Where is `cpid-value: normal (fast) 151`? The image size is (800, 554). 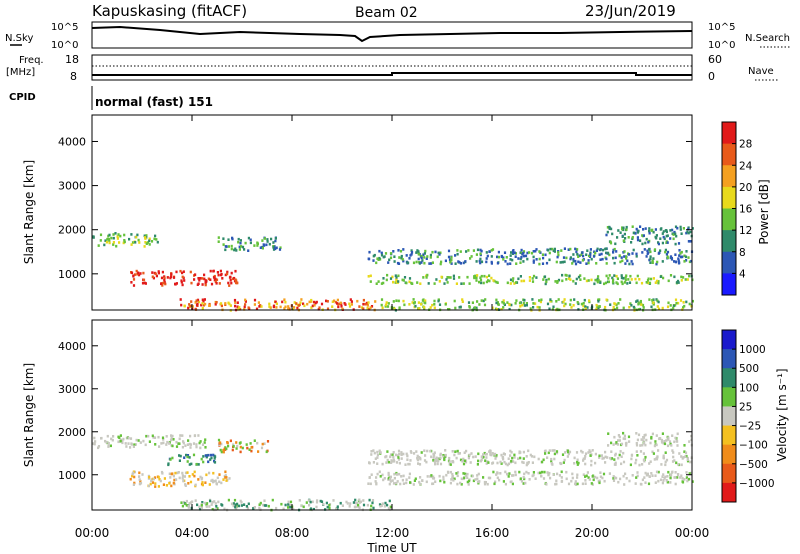
cpid-value: normal (fast) 151 is located at coordinates (154, 102).